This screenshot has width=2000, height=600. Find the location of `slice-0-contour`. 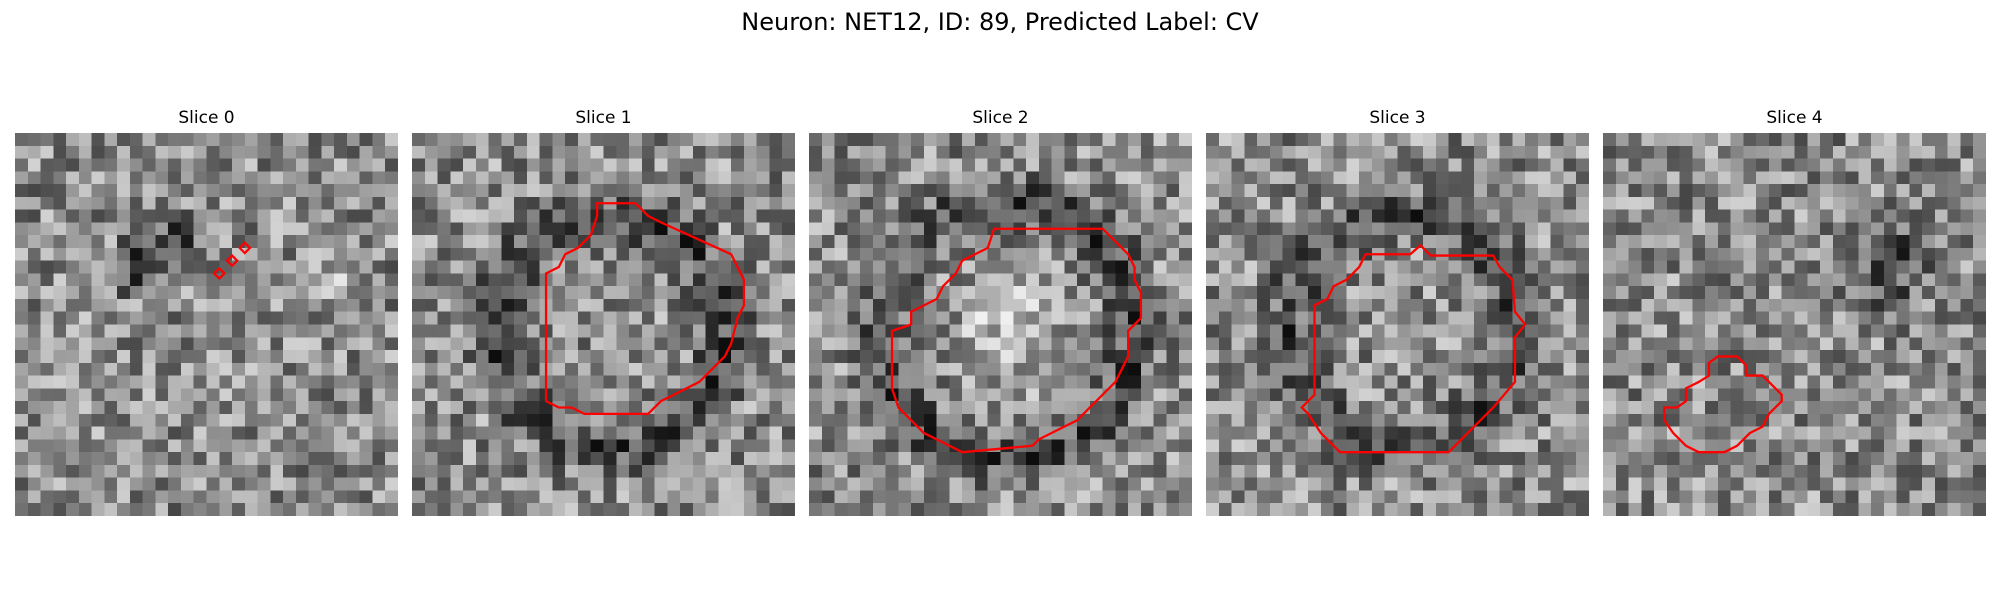

slice-0-contour is located at coordinates (232, 261).